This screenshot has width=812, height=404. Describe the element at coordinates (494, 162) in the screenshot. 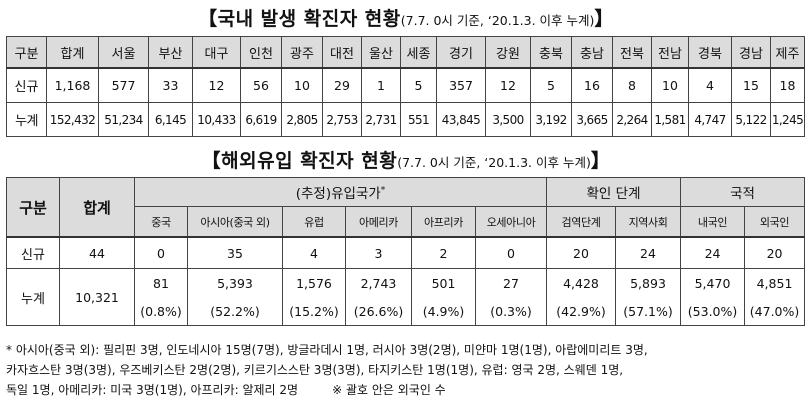

I see `imported-title-date: (7.7. 0시 기준, ‘20.1.3. 이후 누계)` at that location.